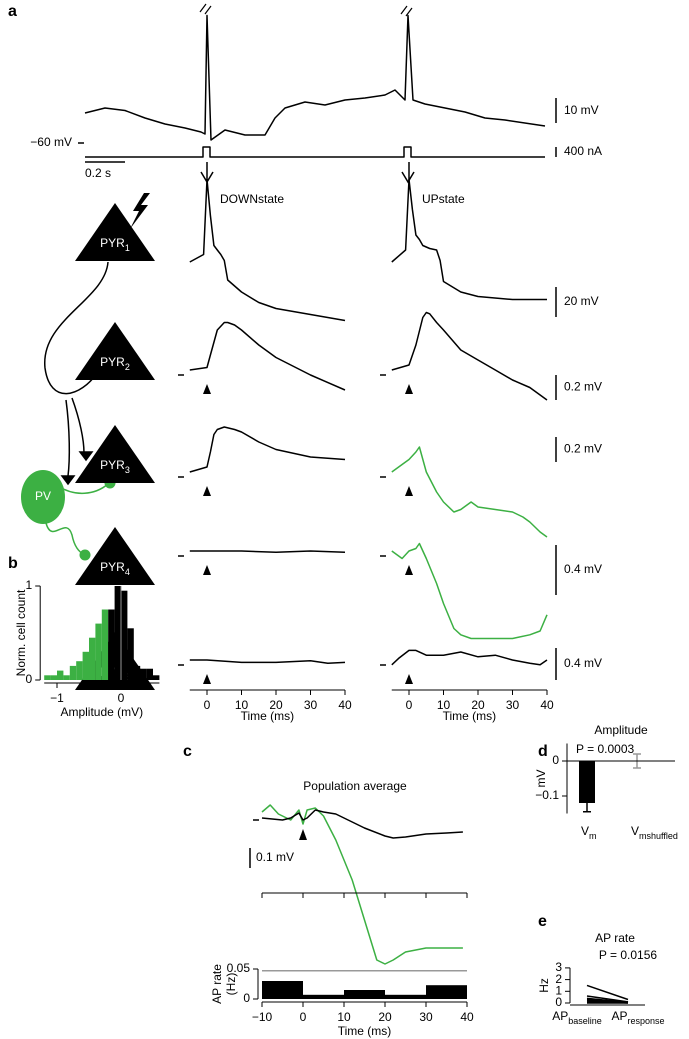 The image size is (689, 1039). What do you see at coordinates (275, 857) in the screenshot?
I see `scale-bar-label: 0.1 mV` at bounding box center [275, 857].